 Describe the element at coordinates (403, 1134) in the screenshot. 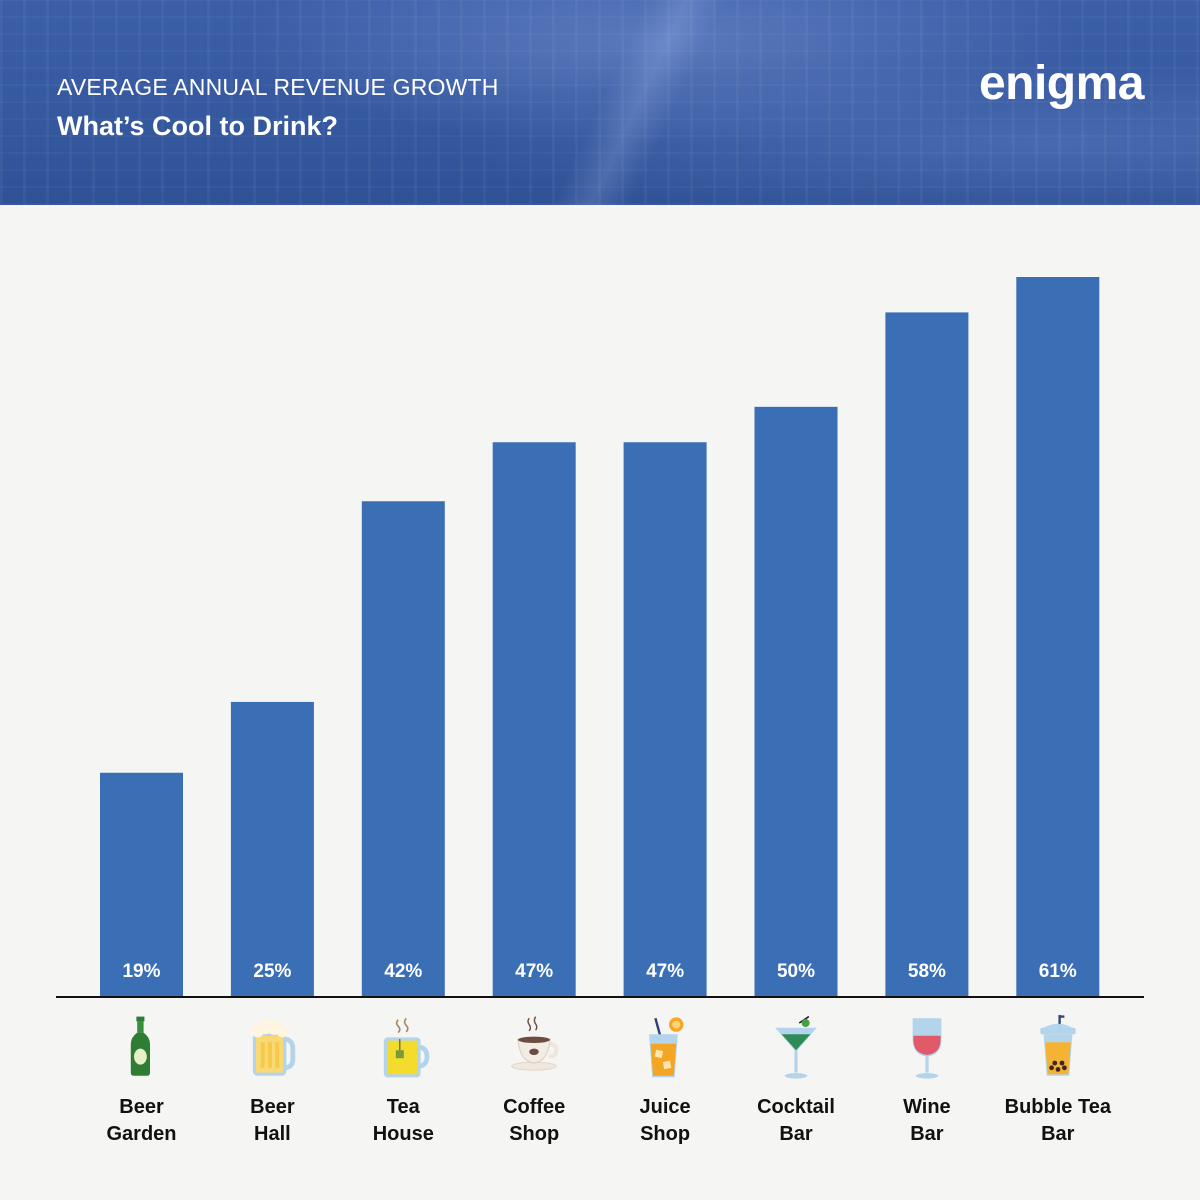

I see `category-label-line: House` at that location.